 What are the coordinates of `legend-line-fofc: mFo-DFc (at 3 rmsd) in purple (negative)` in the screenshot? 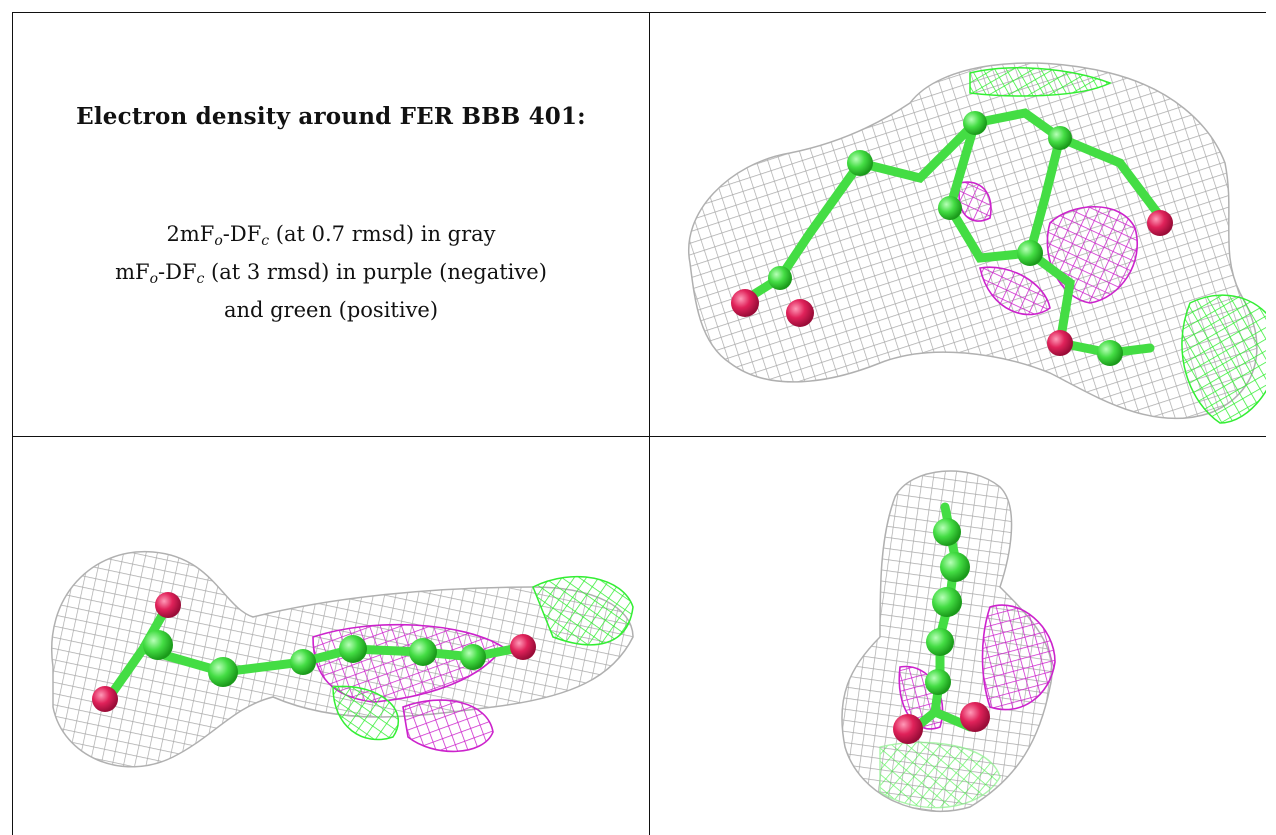 It's located at (331, 276).